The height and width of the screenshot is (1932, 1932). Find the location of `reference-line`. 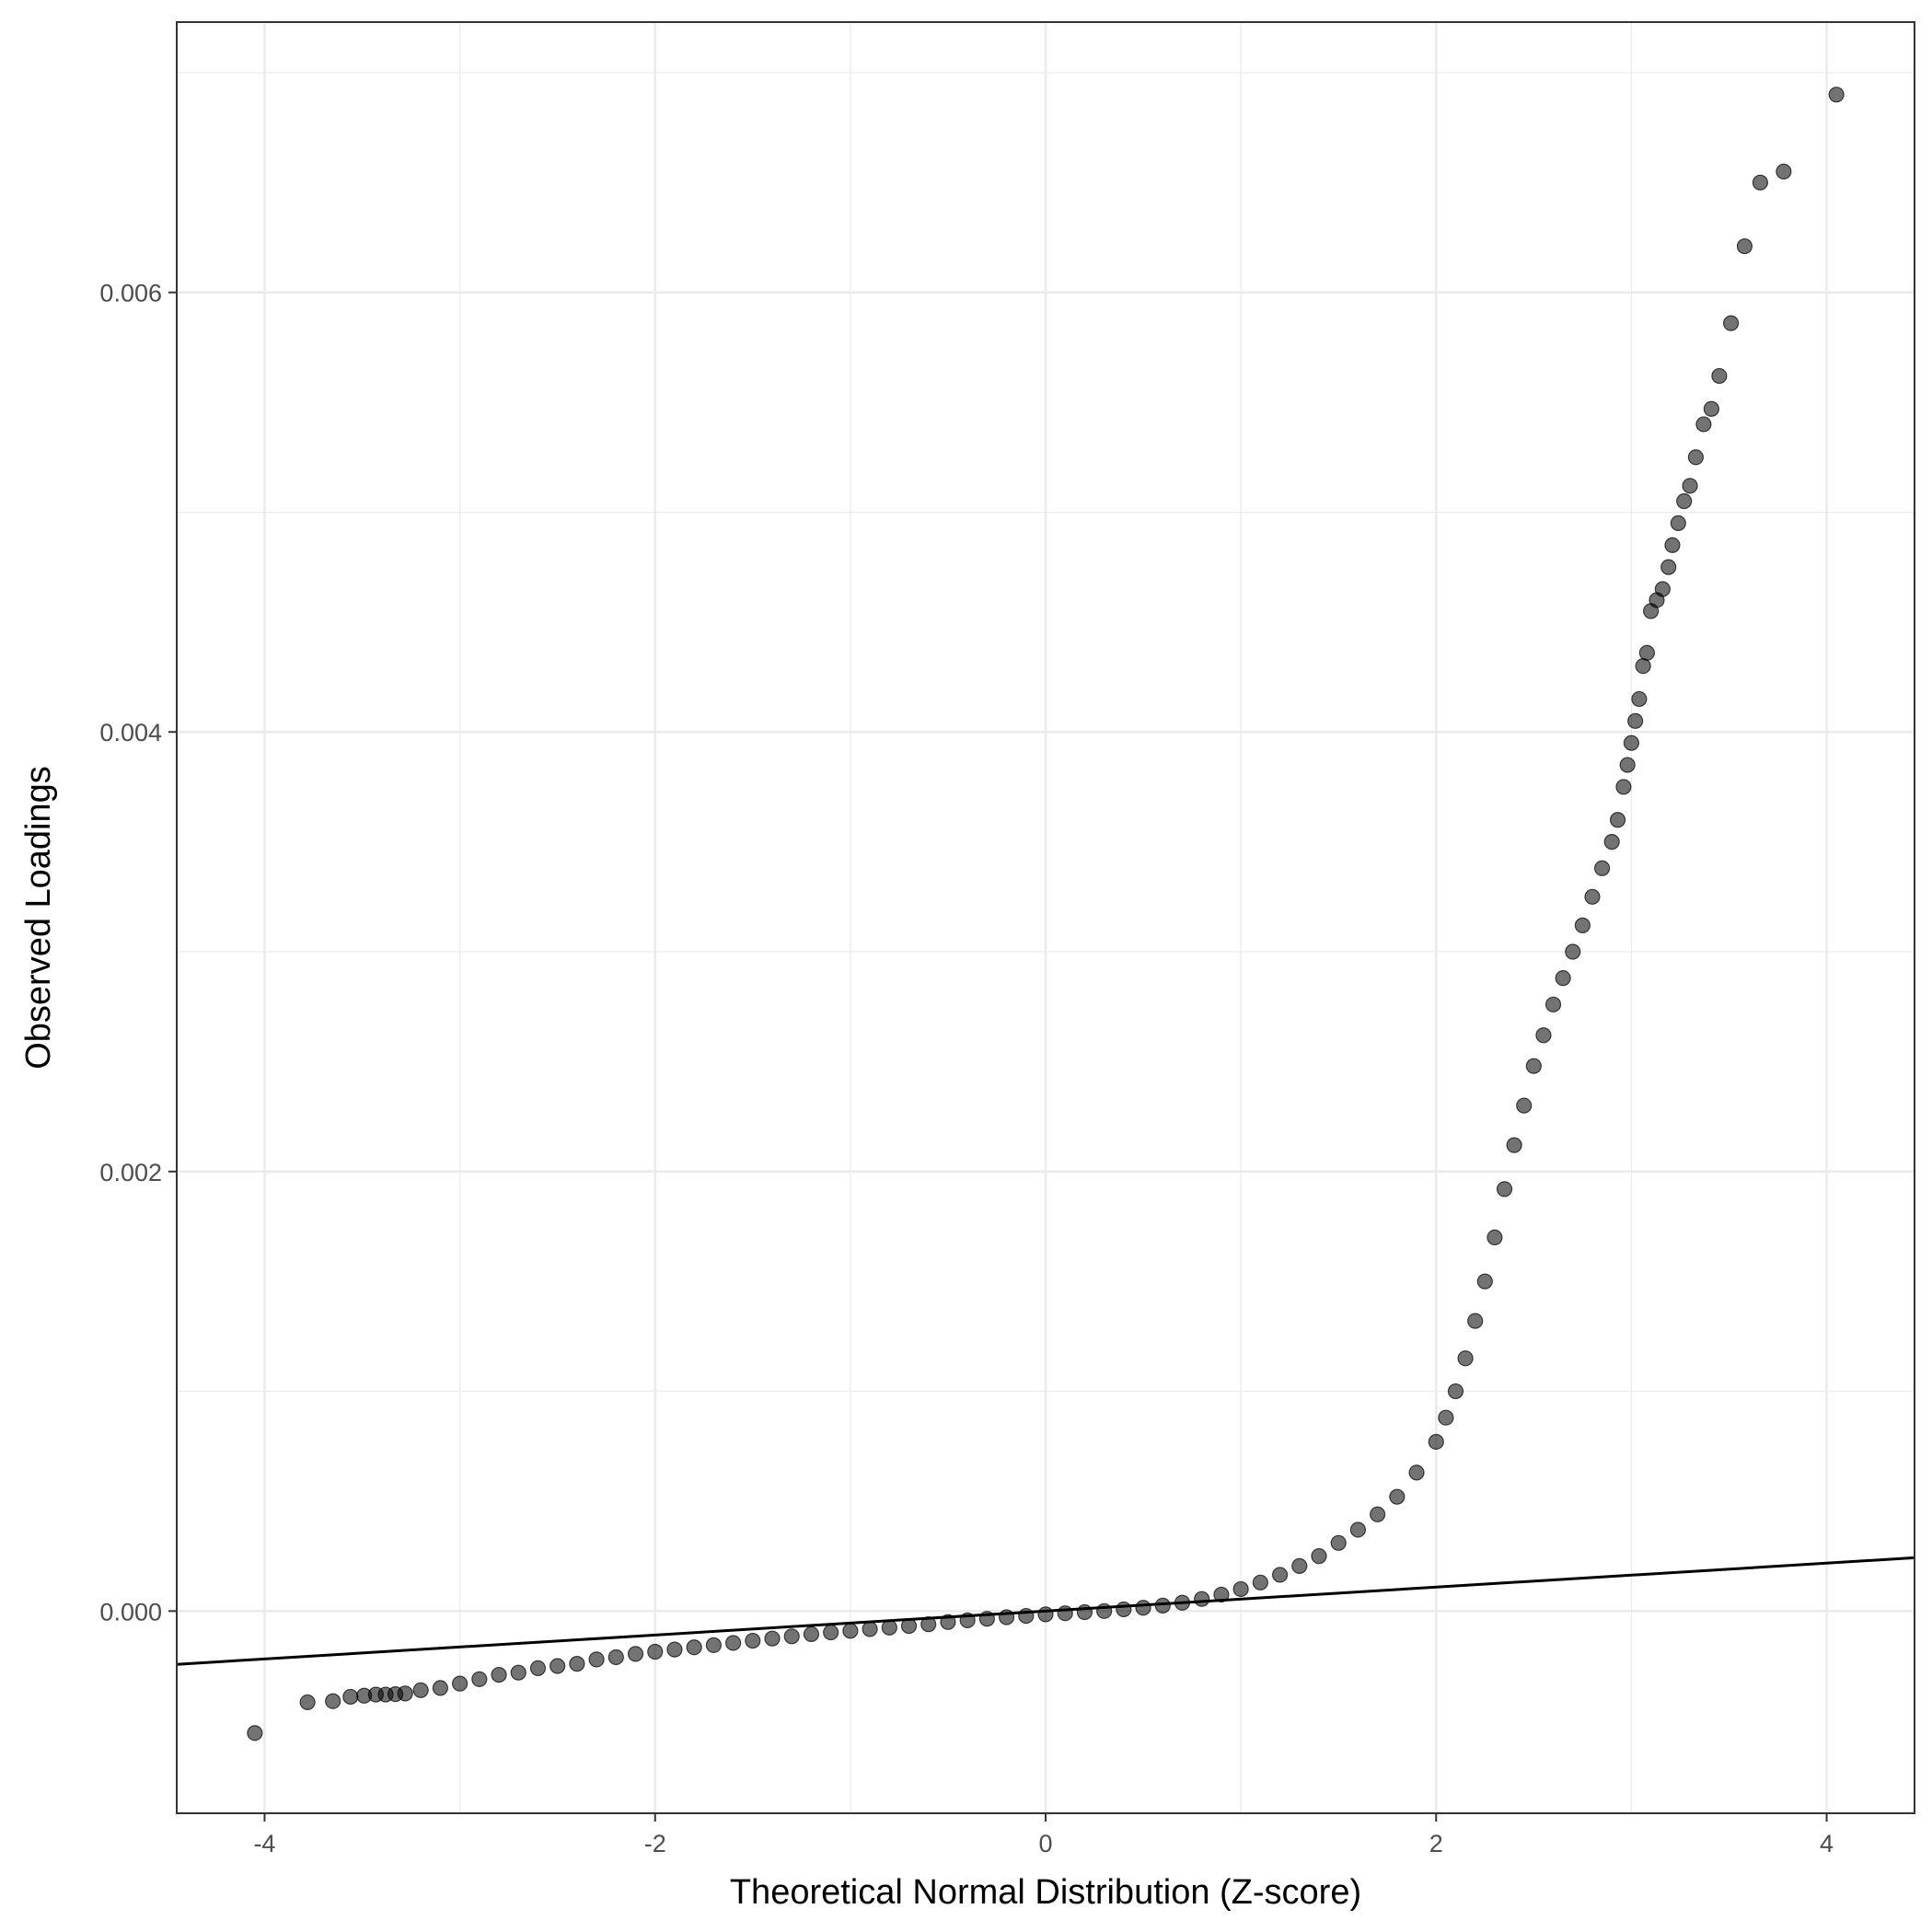

reference-line is located at coordinates (1046, 1611).